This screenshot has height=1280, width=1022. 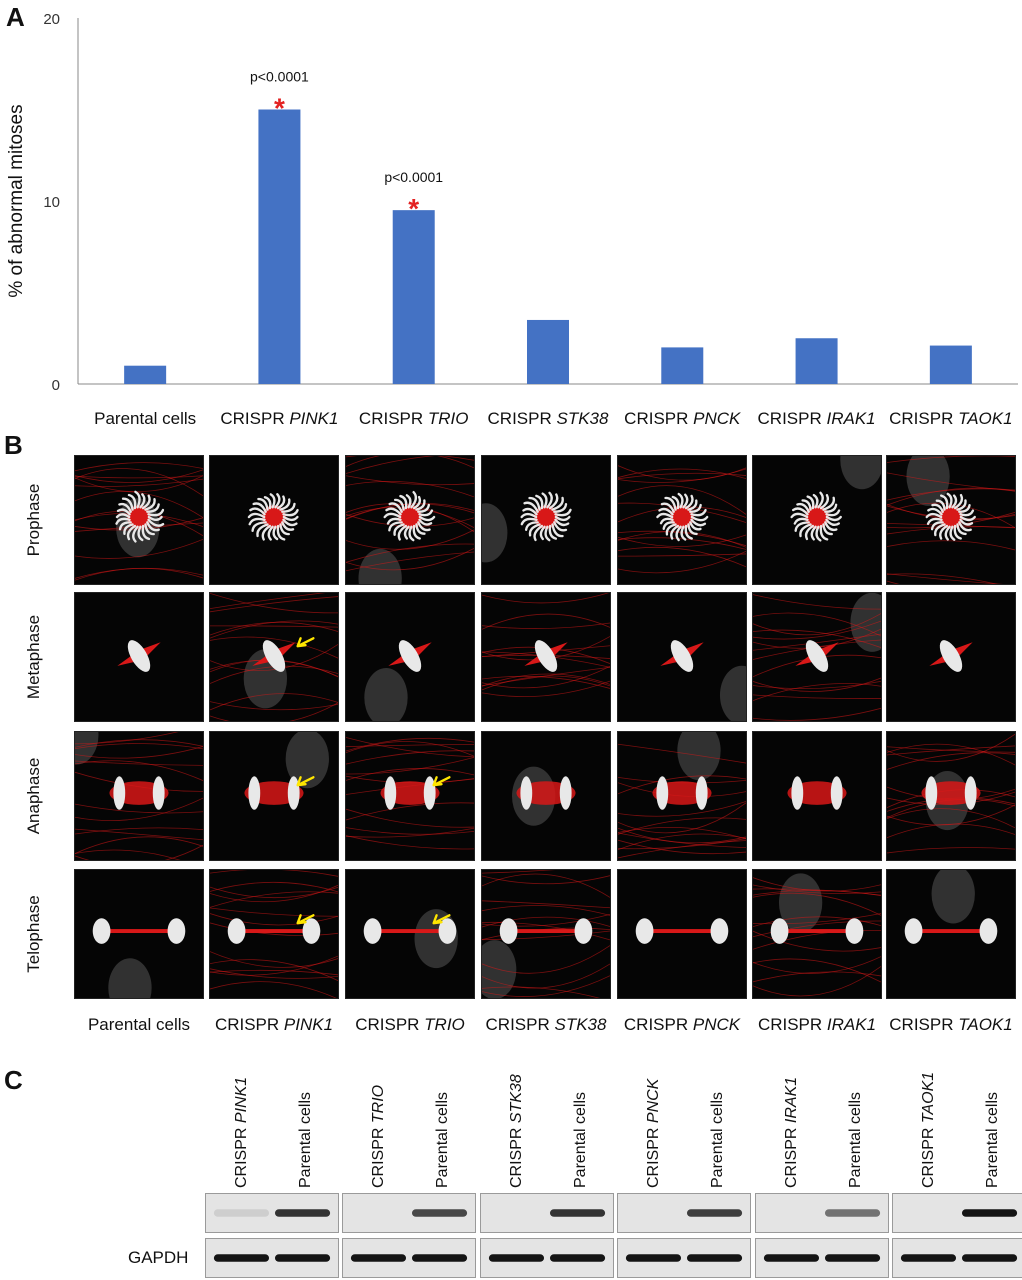 What do you see at coordinates (145, 418) in the screenshot?
I see `x-tick-prefix: Parental cells` at bounding box center [145, 418].